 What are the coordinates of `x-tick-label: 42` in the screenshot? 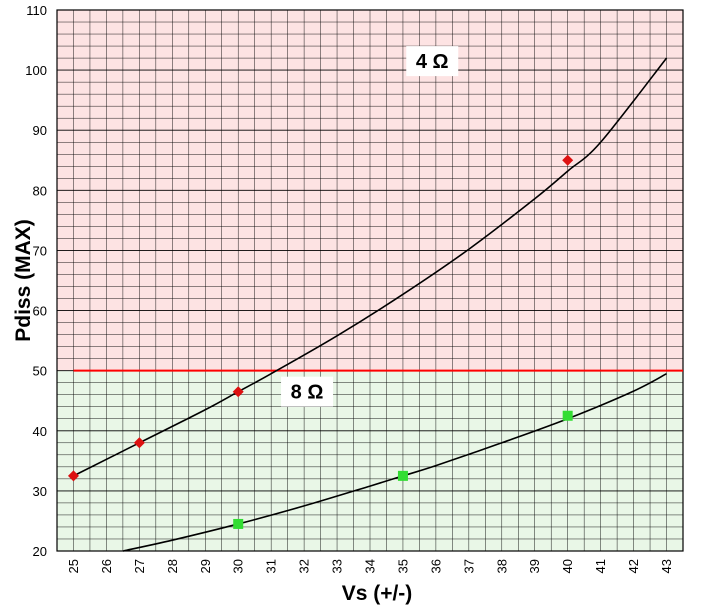 It's located at (633, 566).